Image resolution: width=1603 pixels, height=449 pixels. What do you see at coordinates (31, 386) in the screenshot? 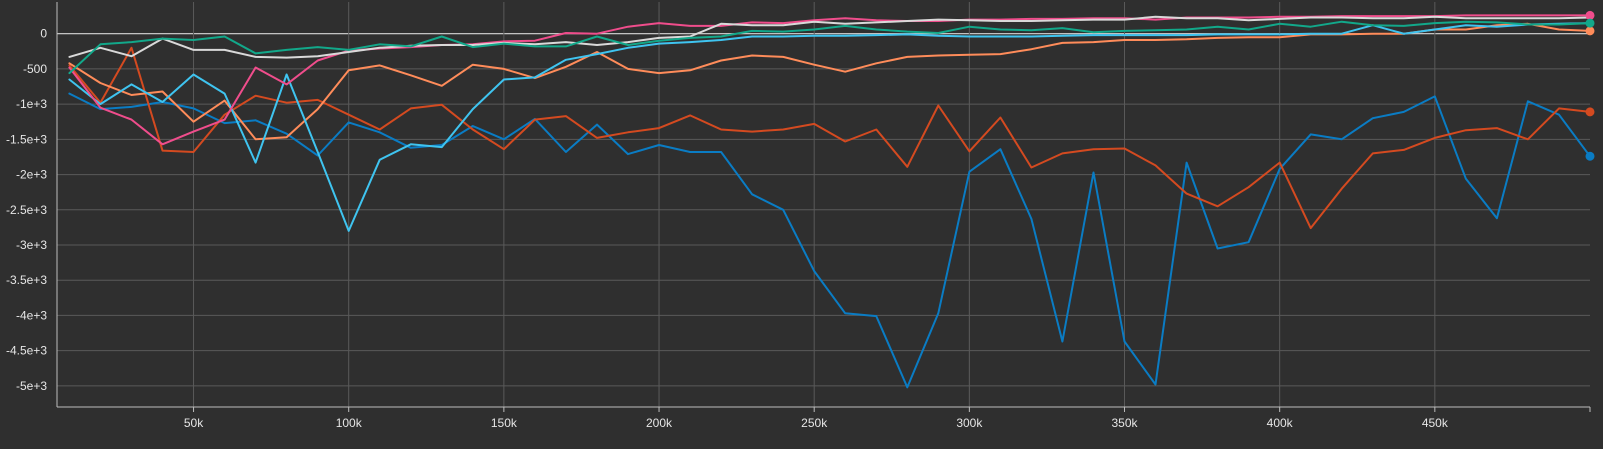
I see `y-tick-label: -5e+3` at bounding box center [31, 386].